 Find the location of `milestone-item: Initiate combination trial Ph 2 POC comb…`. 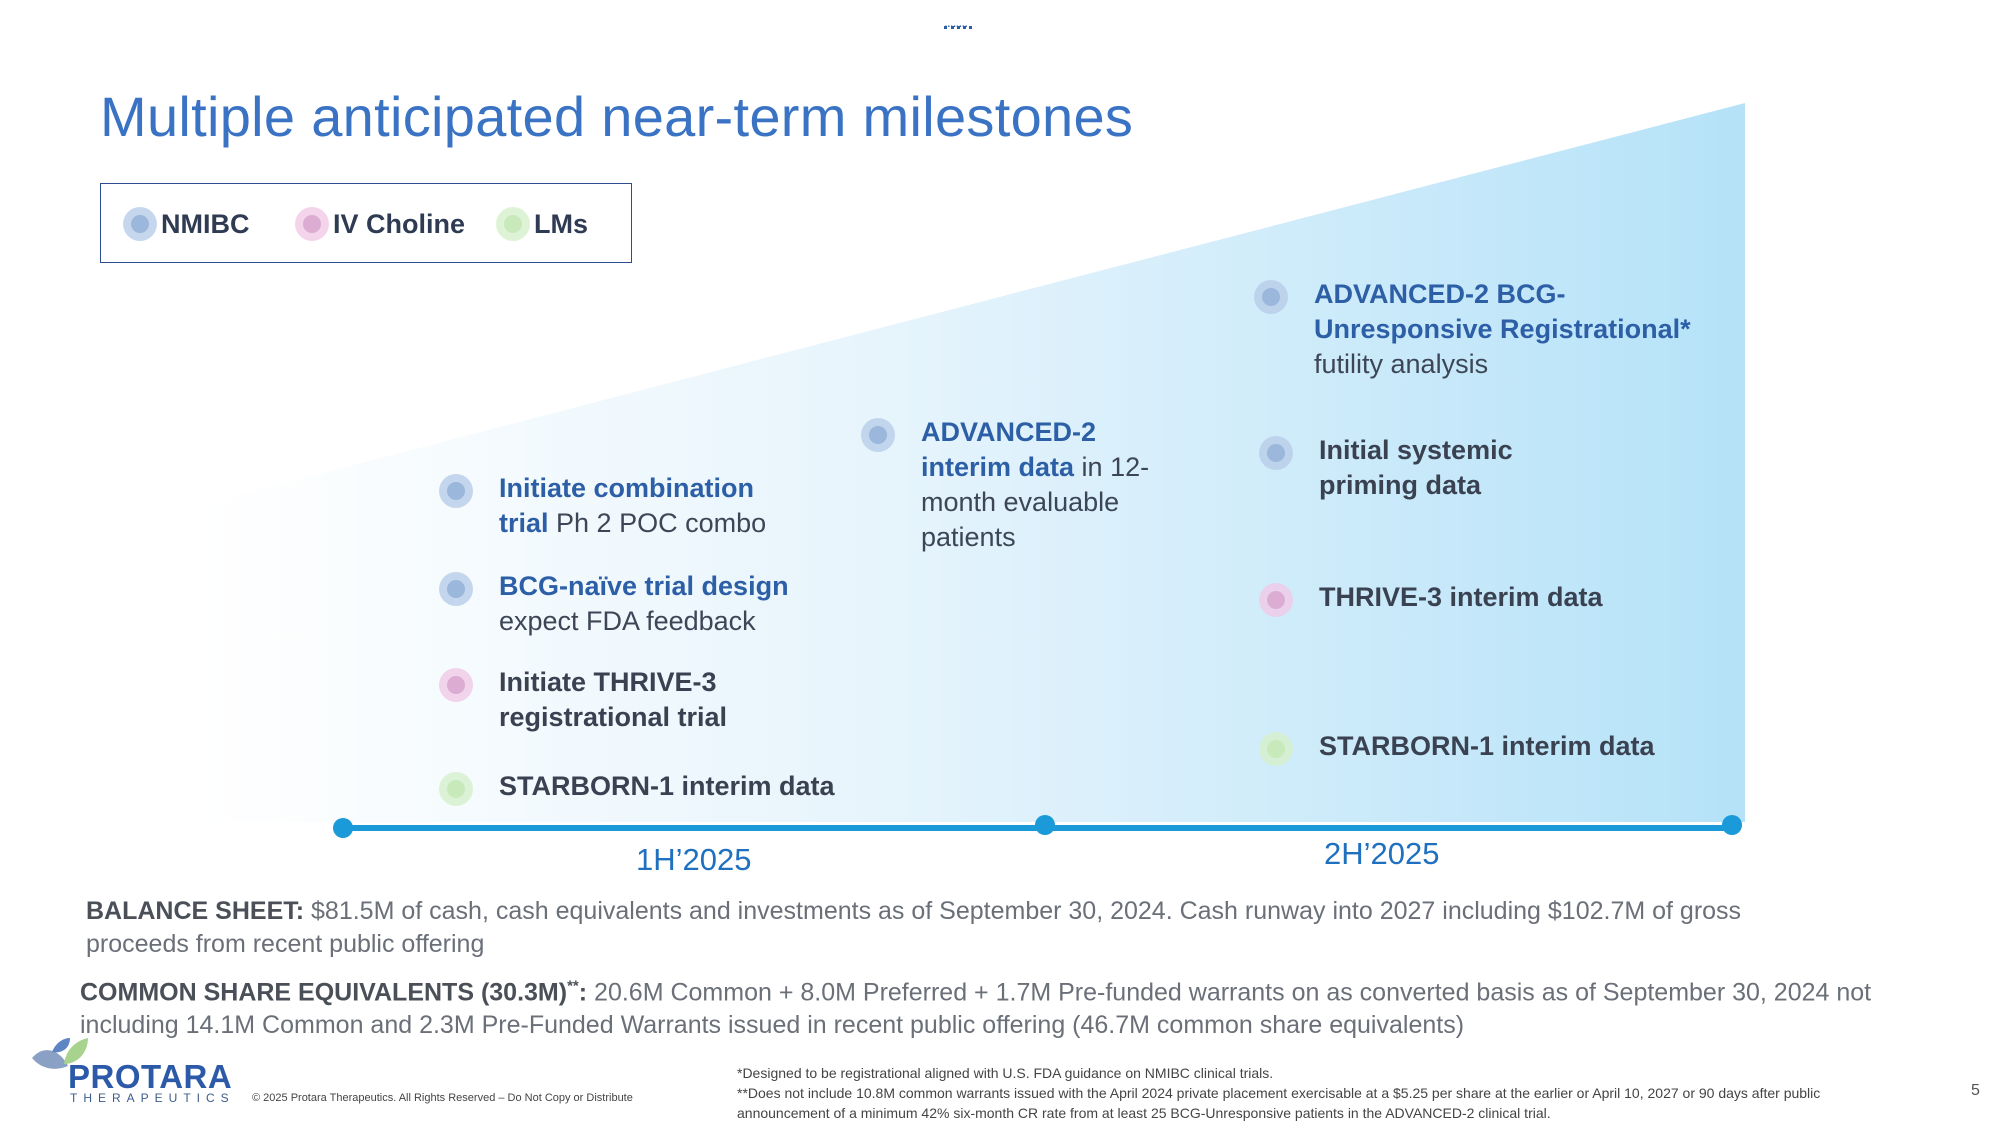

milestone-item: Initiate combination trial Ph 2 POC comb… is located at coordinates (643, 506).